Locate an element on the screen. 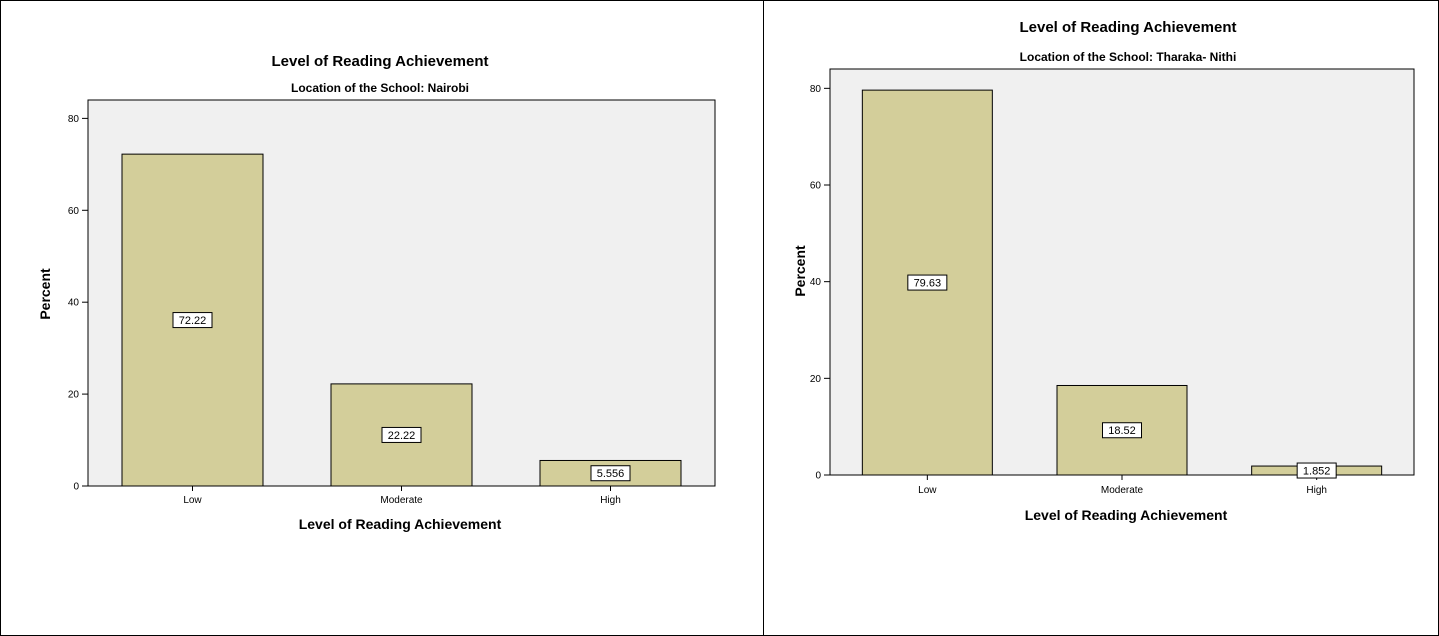 The width and height of the screenshot is (1439, 636). data-label: 22.22 is located at coordinates (402, 436).